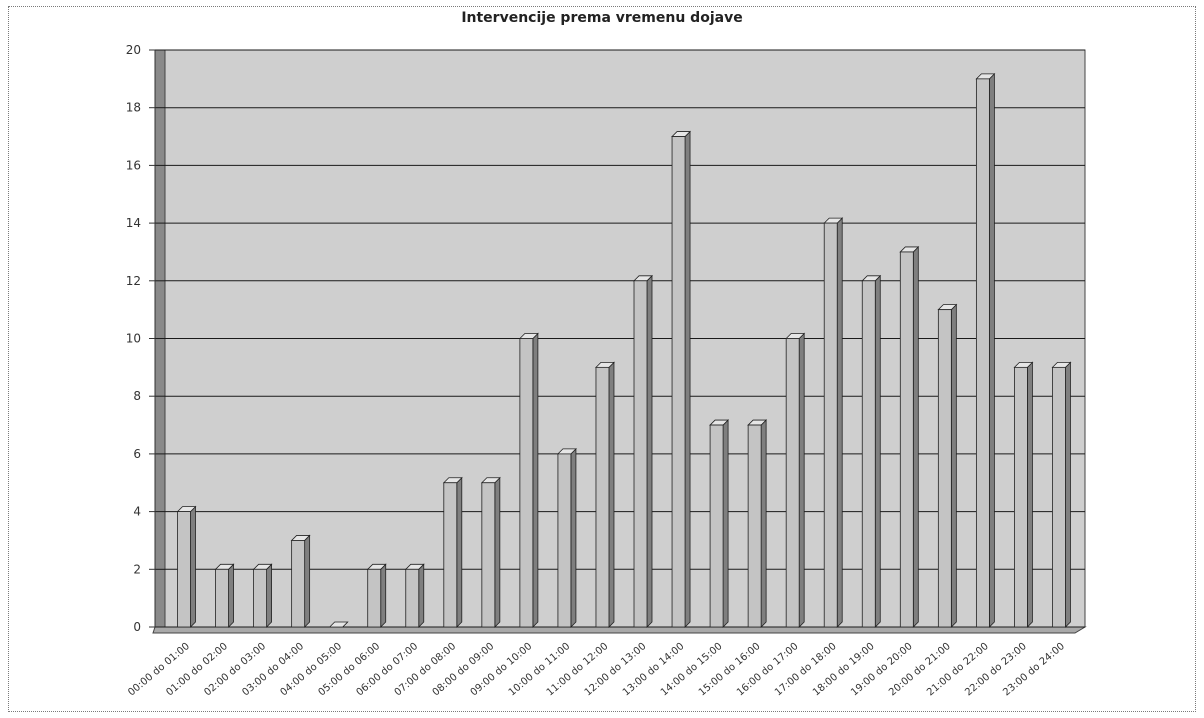 This screenshot has width=1204, height=718. What do you see at coordinates (137, 627) in the screenshot?
I see `y-tick-label: 0` at bounding box center [137, 627].